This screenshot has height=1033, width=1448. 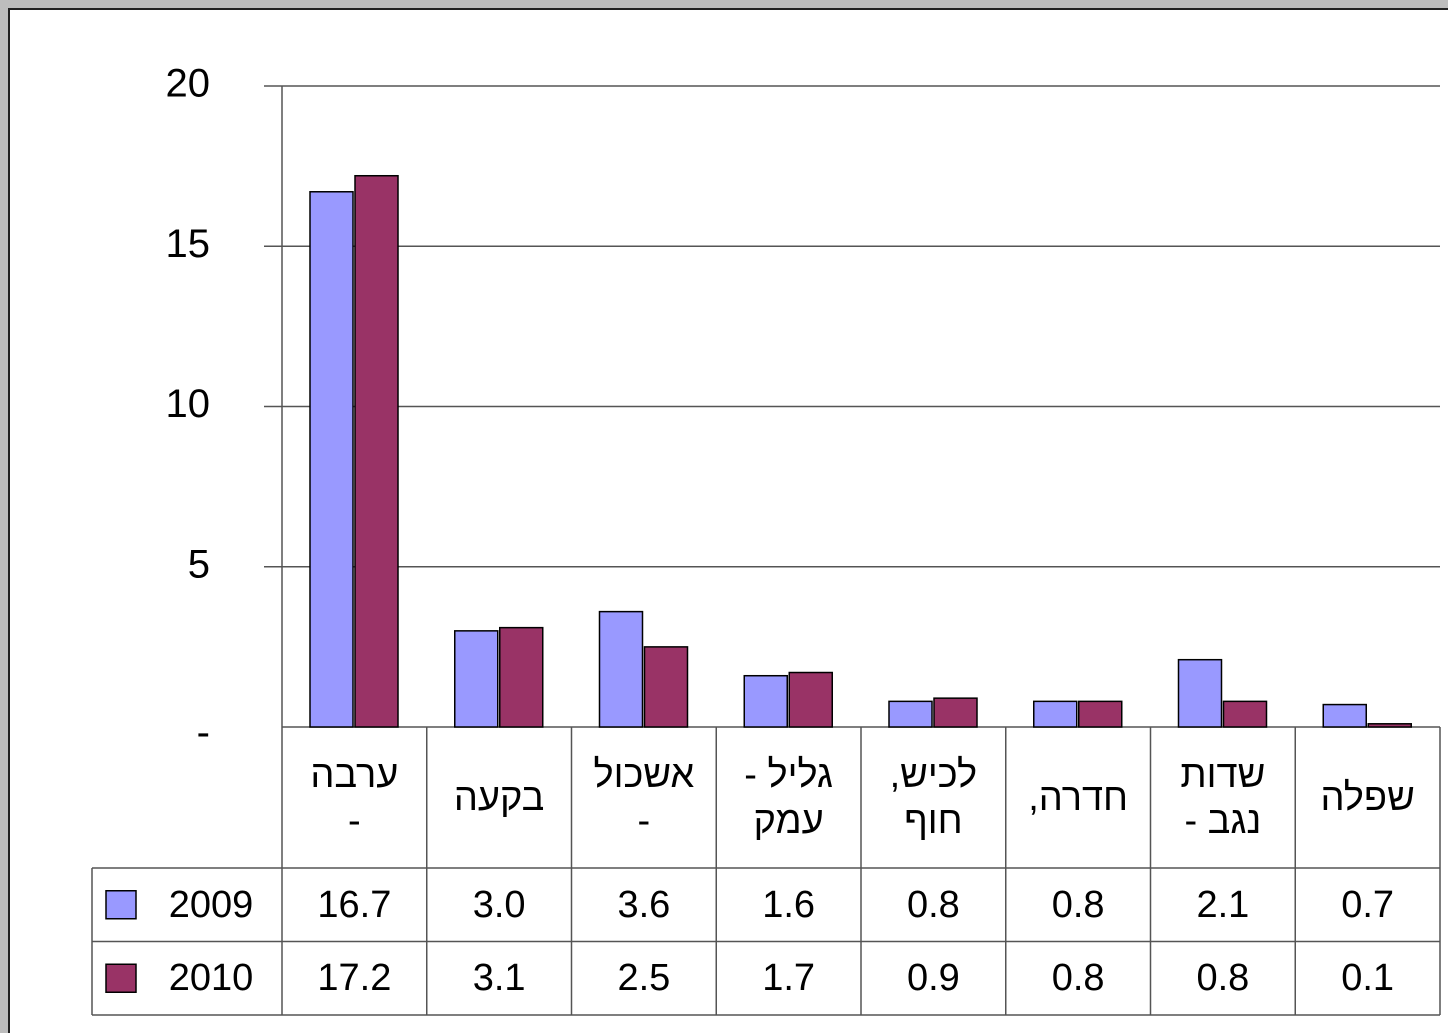 I want to click on y-tick-label: 20, so click(x=188, y=84).